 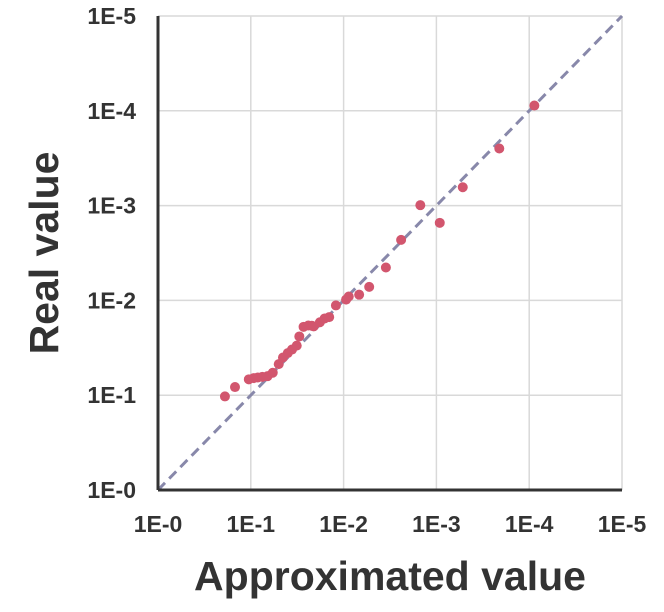 What do you see at coordinates (622, 524) in the screenshot?
I see `x-tick-label: 1E-5` at bounding box center [622, 524].